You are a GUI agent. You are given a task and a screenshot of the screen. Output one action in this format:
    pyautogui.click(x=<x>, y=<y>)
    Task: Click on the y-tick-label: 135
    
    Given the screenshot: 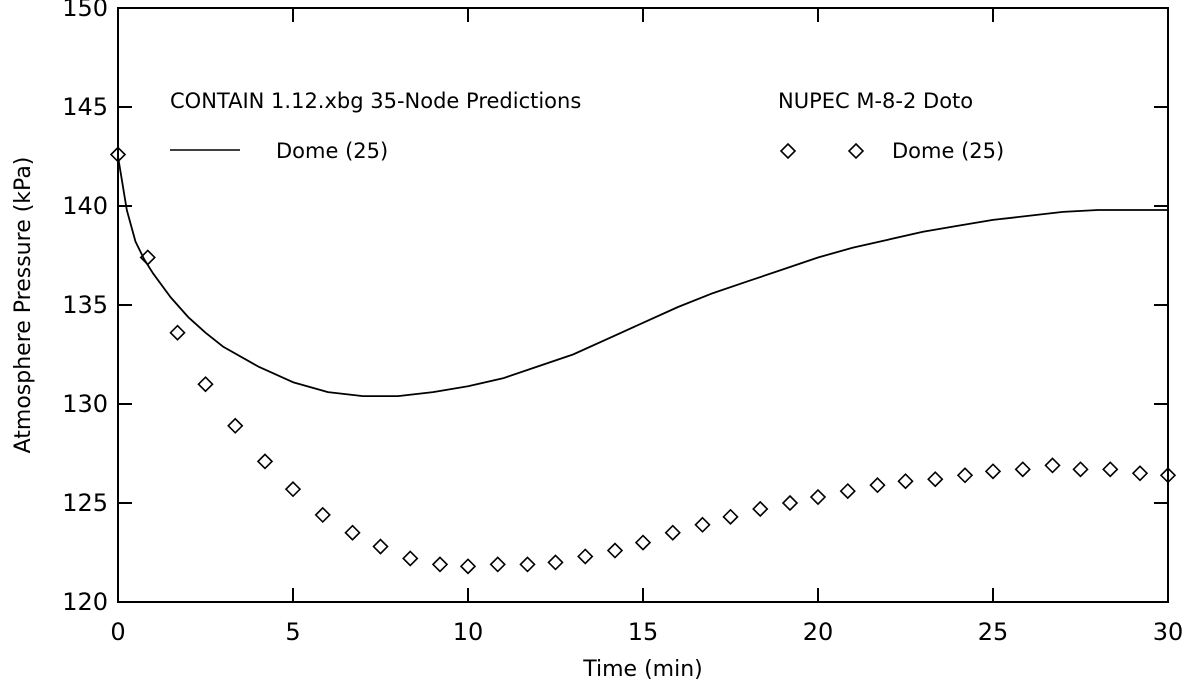 What is the action you would take?
    pyautogui.click(x=85, y=305)
    